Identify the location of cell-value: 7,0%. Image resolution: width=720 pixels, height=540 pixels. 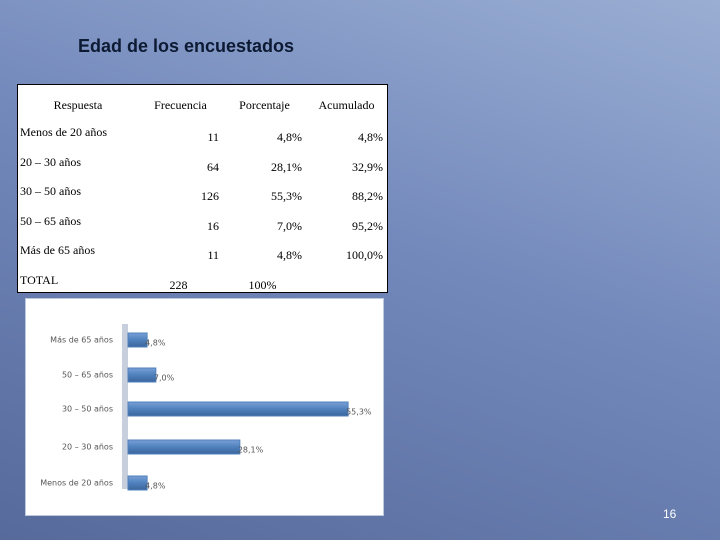
(289, 225).